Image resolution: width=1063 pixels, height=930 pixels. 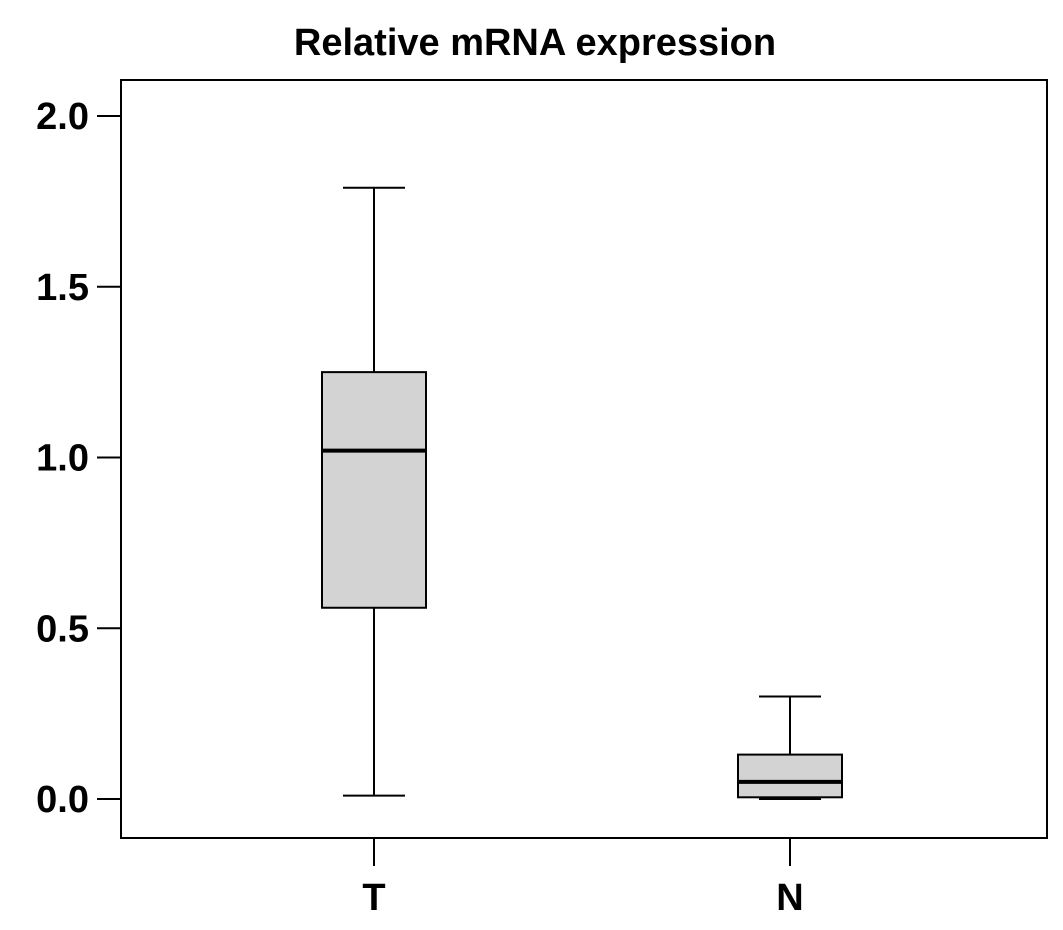 I want to click on y-axis: 0.0 0.5 1.0 1.5 2.0, so click(x=78, y=458).